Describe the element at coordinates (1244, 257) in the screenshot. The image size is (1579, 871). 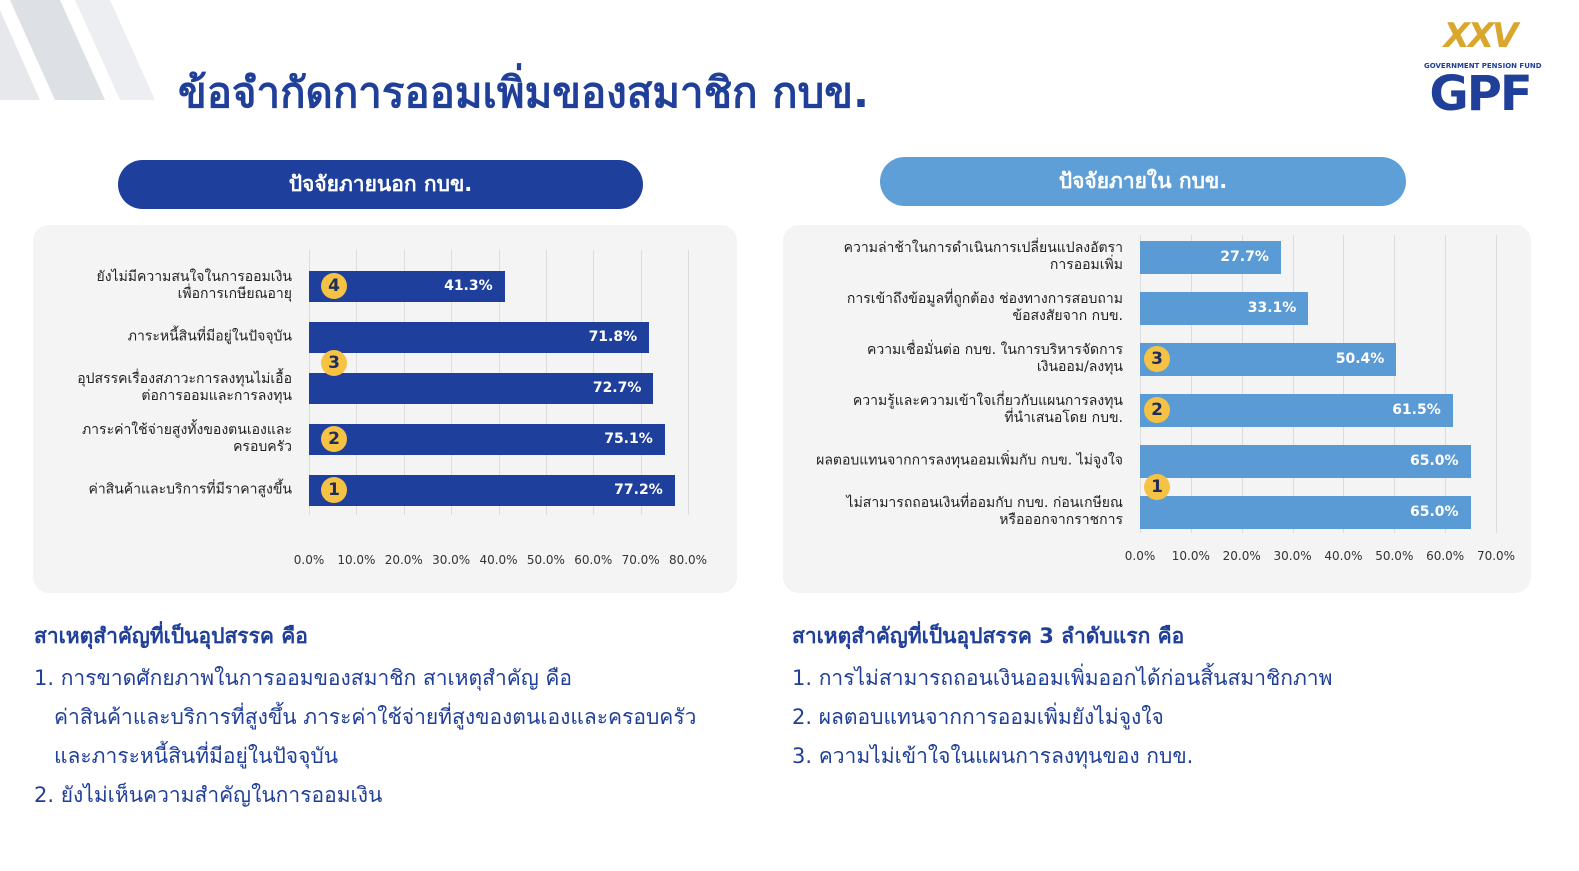
I see `value-label: 27.7%` at that location.